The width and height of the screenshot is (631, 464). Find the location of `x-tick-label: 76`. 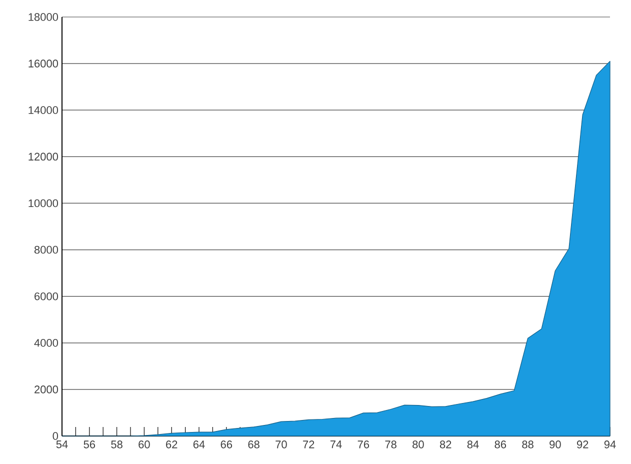

x-tick-label: 76 is located at coordinates (364, 444).